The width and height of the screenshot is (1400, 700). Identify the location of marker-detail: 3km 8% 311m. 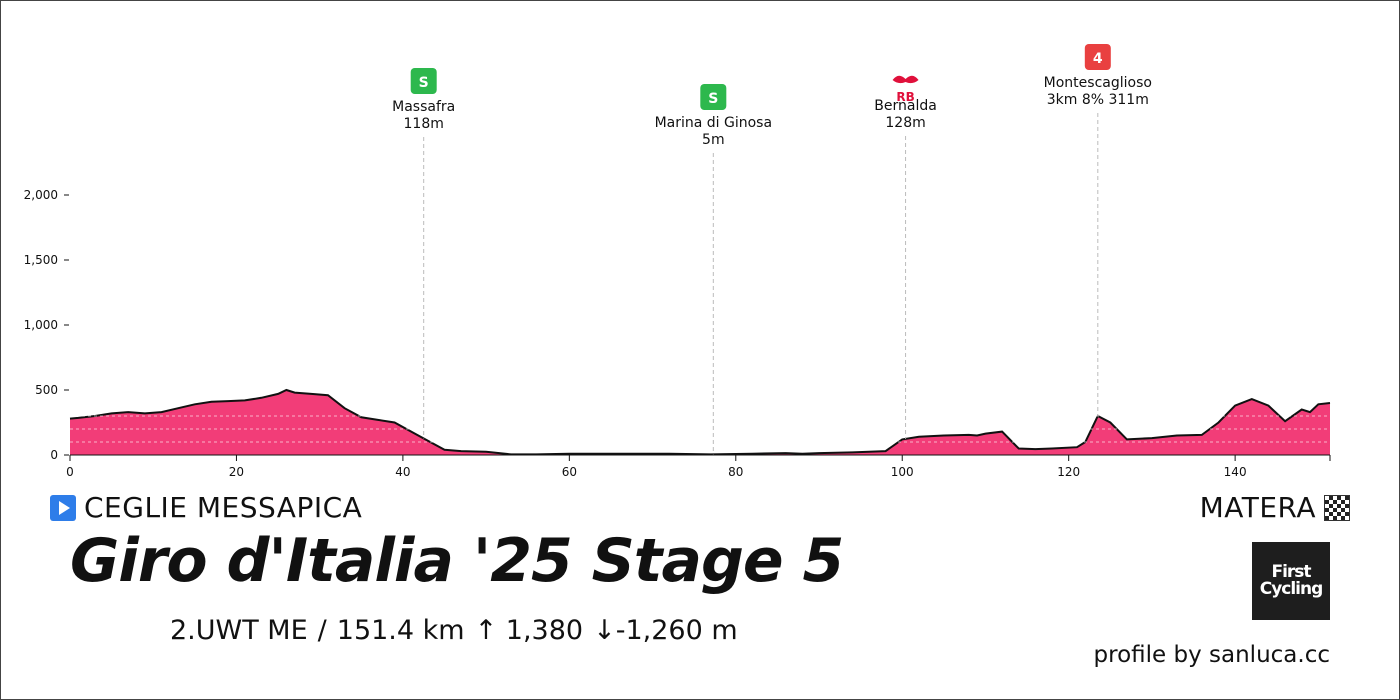
(1098, 100).